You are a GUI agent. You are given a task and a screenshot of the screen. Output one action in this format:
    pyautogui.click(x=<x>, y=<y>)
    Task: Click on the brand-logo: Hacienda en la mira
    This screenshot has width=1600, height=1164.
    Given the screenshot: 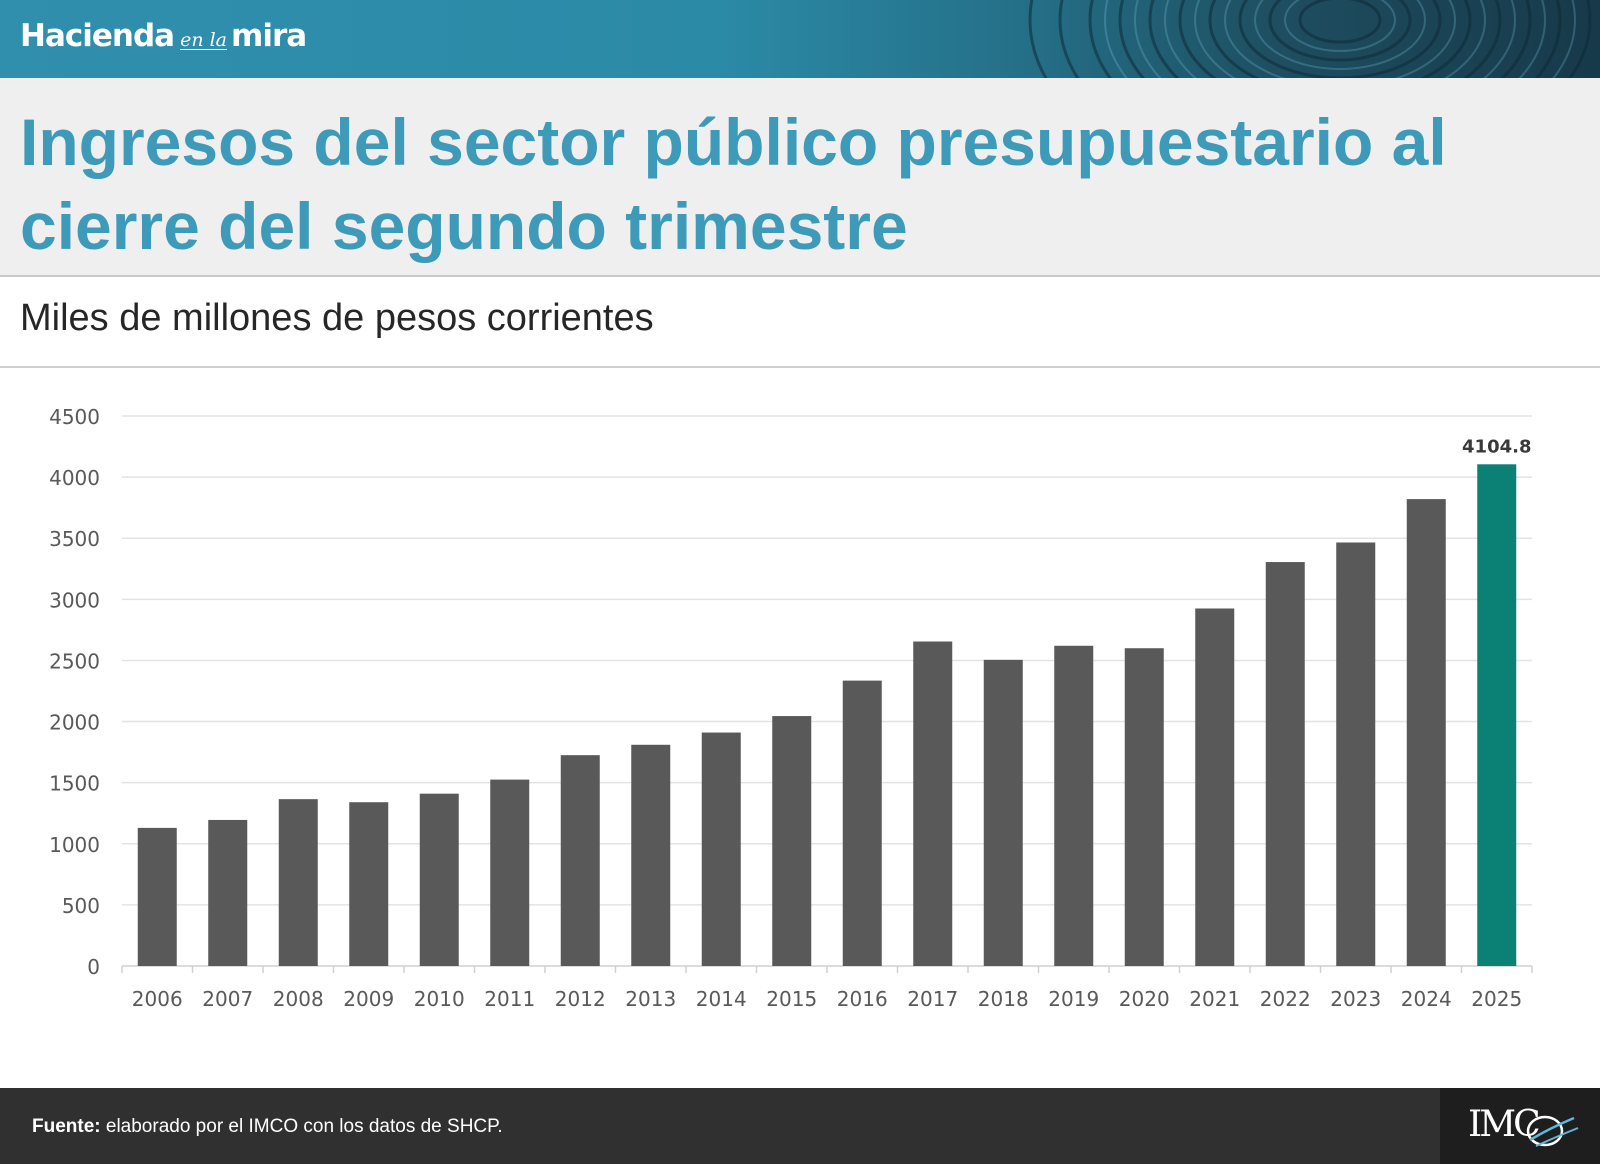 What is the action you would take?
    pyautogui.click(x=163, y=40)
    